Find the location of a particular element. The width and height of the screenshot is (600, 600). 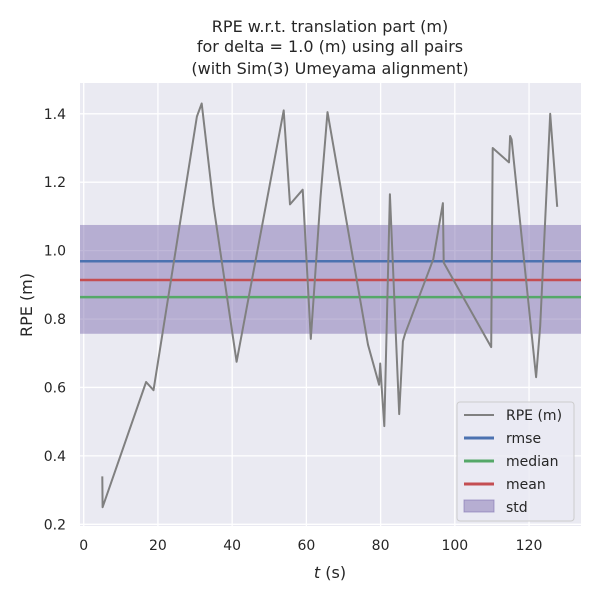

x-axis-label-unit: (s) is located at coordinates (333, 572).